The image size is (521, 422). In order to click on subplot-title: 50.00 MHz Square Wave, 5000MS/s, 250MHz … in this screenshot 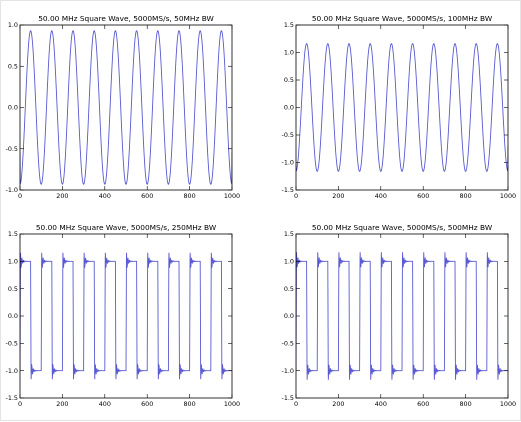, I will do `click(126, 227)`.